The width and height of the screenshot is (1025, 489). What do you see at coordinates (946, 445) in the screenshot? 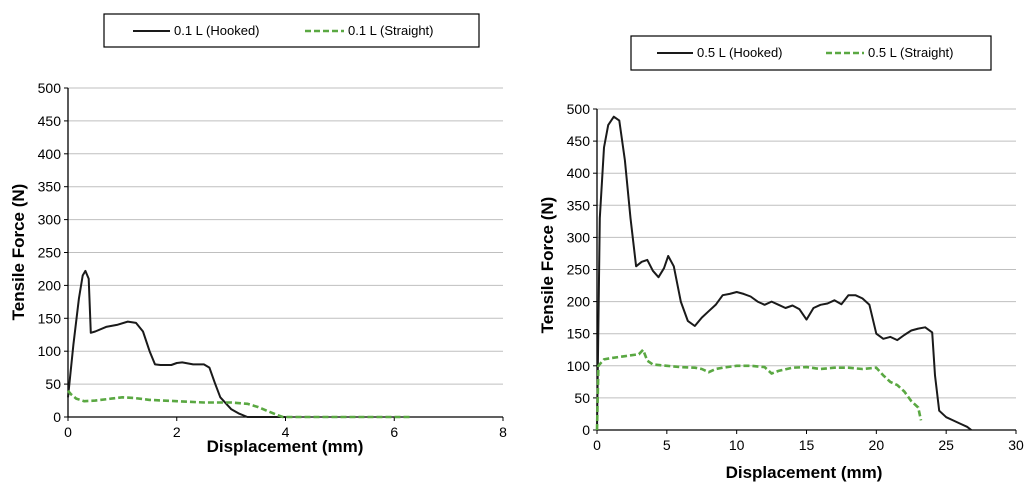
I see `x-tick-label-right: 25` at bounding box center [946, 445].